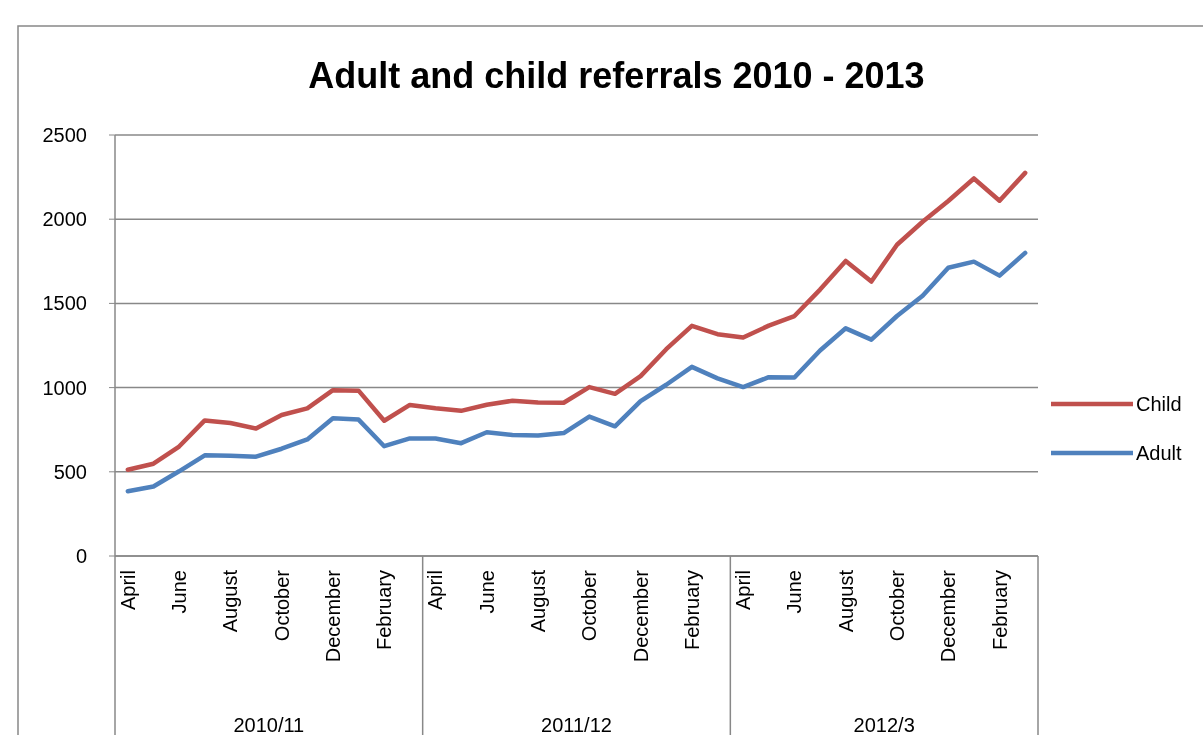  Describe the element at coordinates (70, 471) in the screenshot. I see `y-tick-label: 500` at that location.